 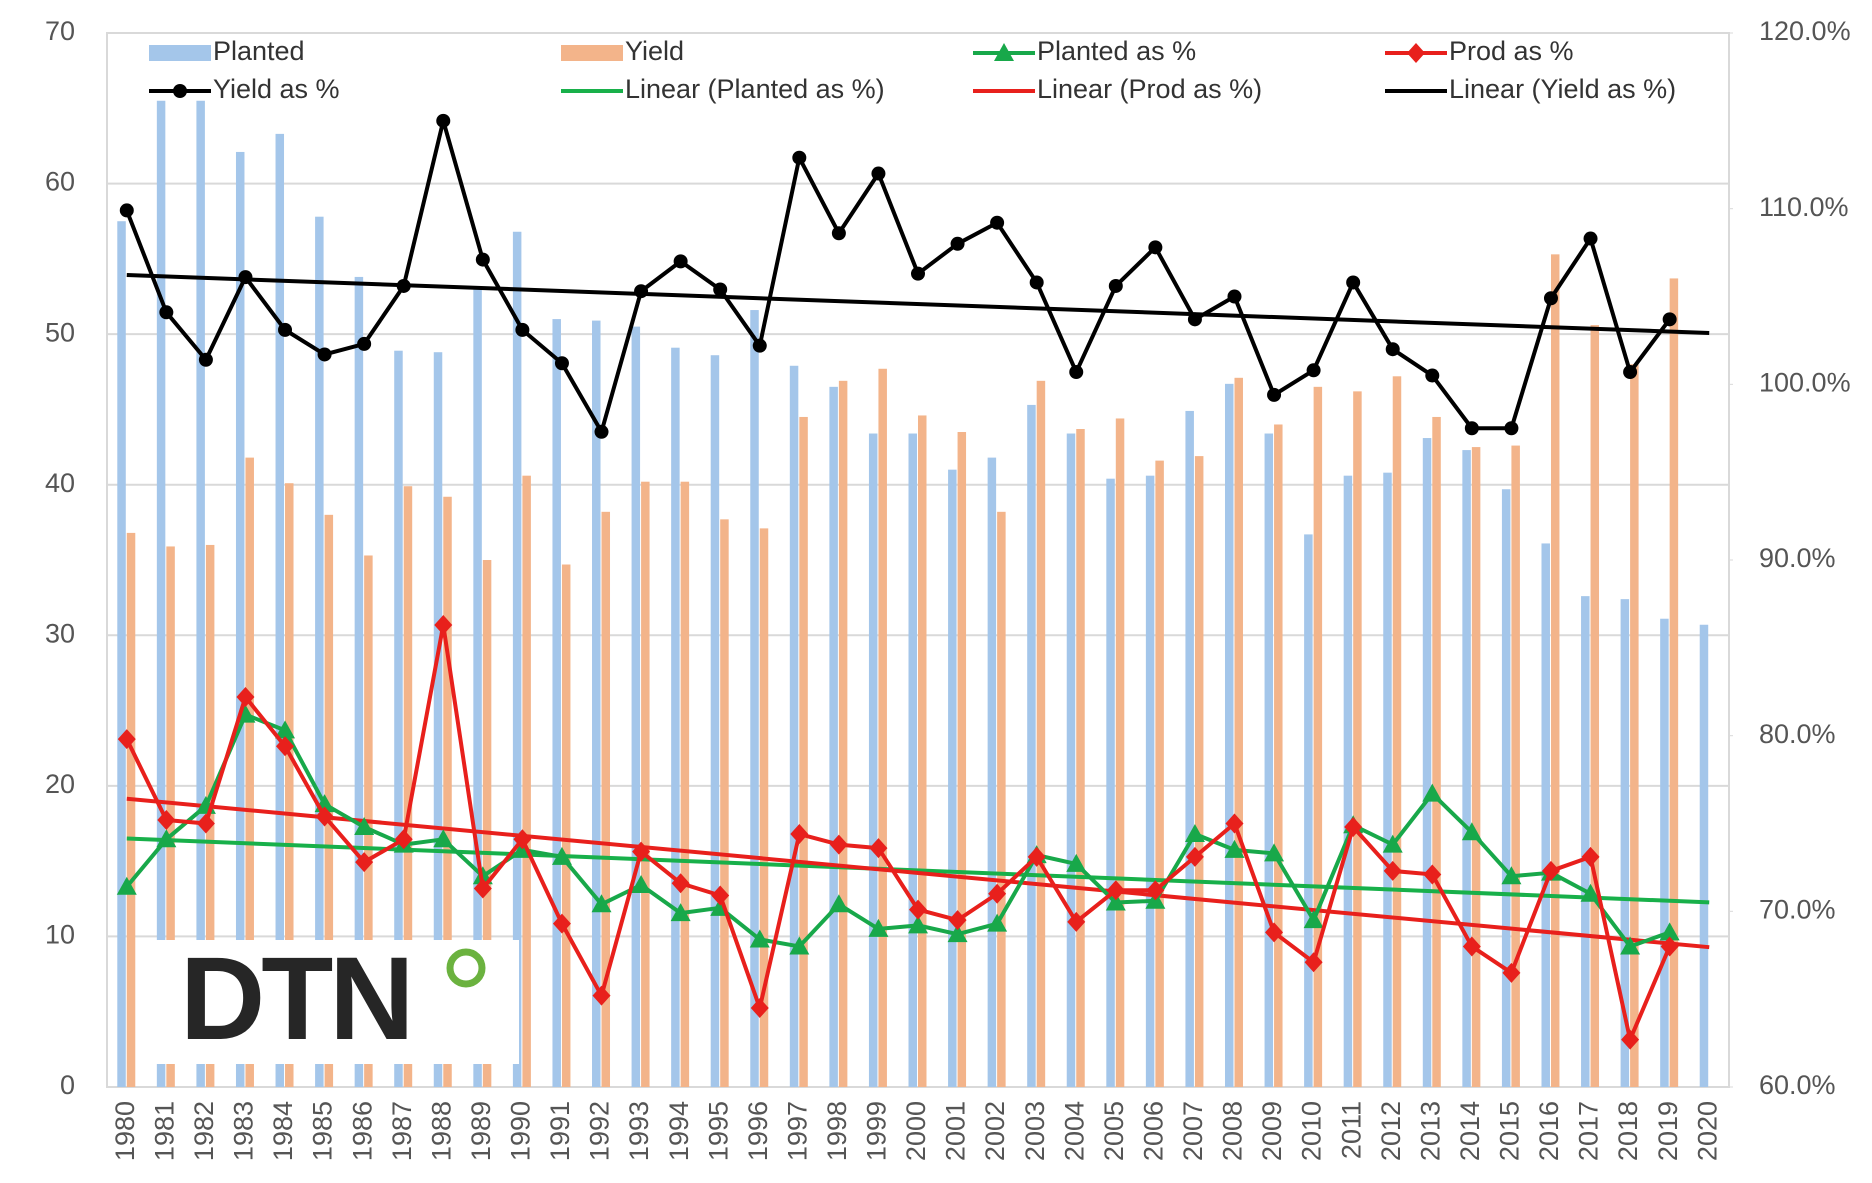 What do you see at coordinates (60, 31) in the screenshot?
I see `y-tick-label: 70` at bounding box center [60, 31].